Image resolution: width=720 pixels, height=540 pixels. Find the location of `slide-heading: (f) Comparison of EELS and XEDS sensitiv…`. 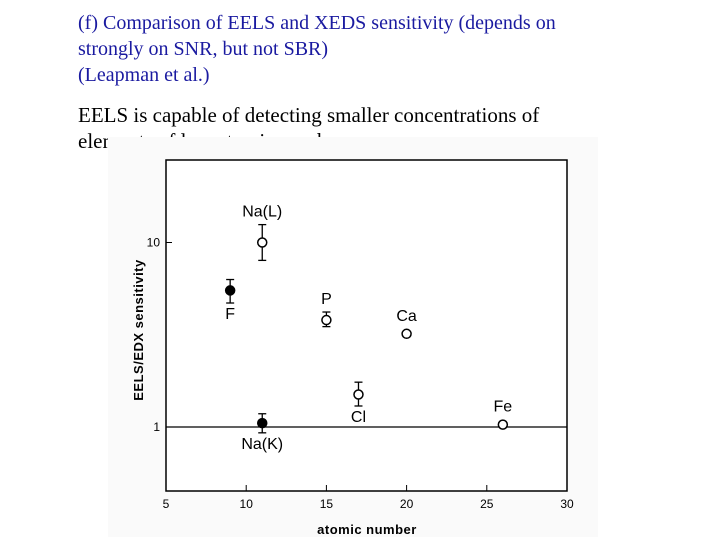

slide-heading: (f) Comparison of EELS and XEDS sensitiv… is located at coordinates (393, 49).